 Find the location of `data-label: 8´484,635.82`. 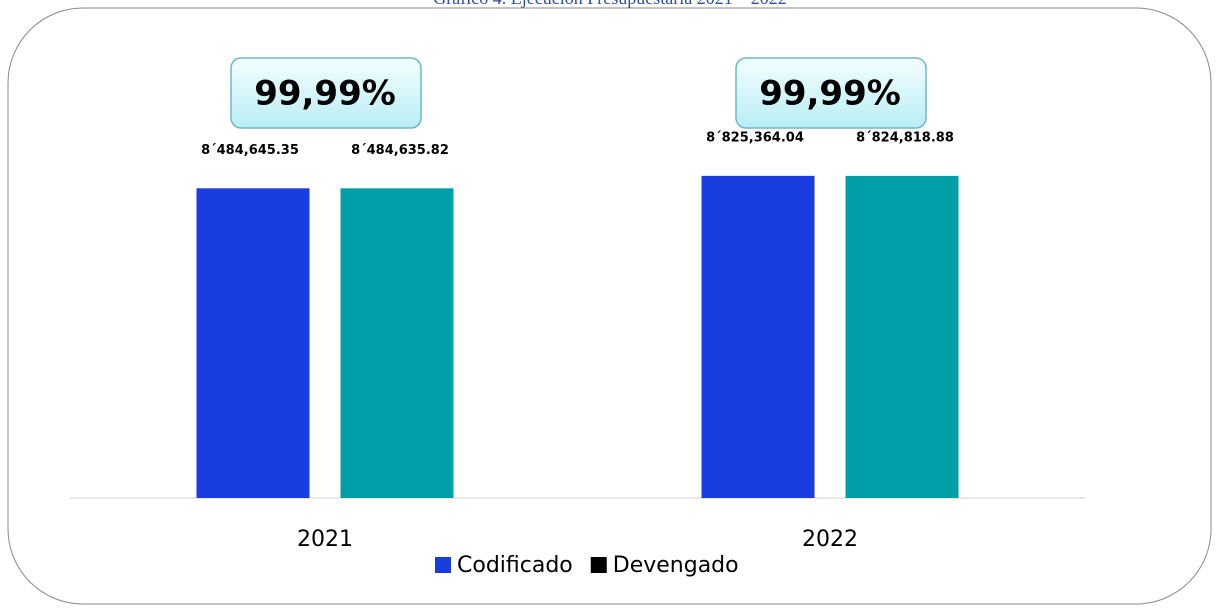

data-label: 8´484,635.82 is located at coordinates (400, 150).